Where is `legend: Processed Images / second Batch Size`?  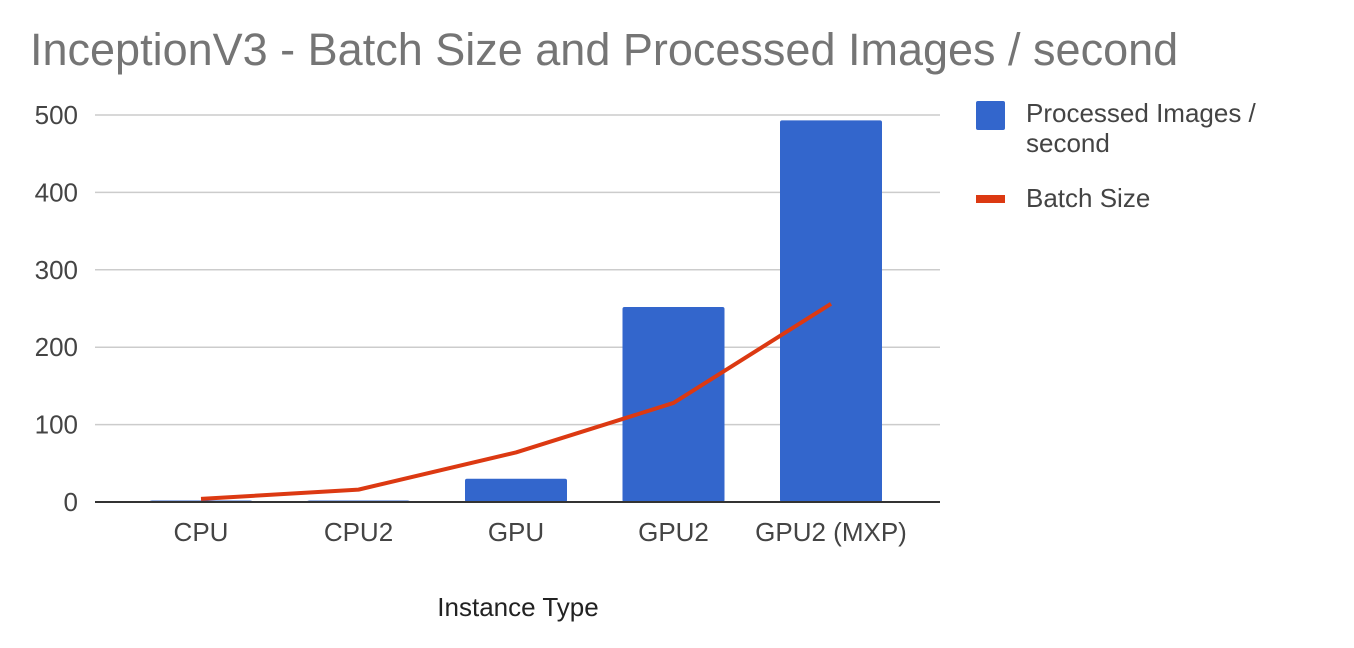 legend: Processed Images / second Batch Size is located at coordinates (1119, 155).